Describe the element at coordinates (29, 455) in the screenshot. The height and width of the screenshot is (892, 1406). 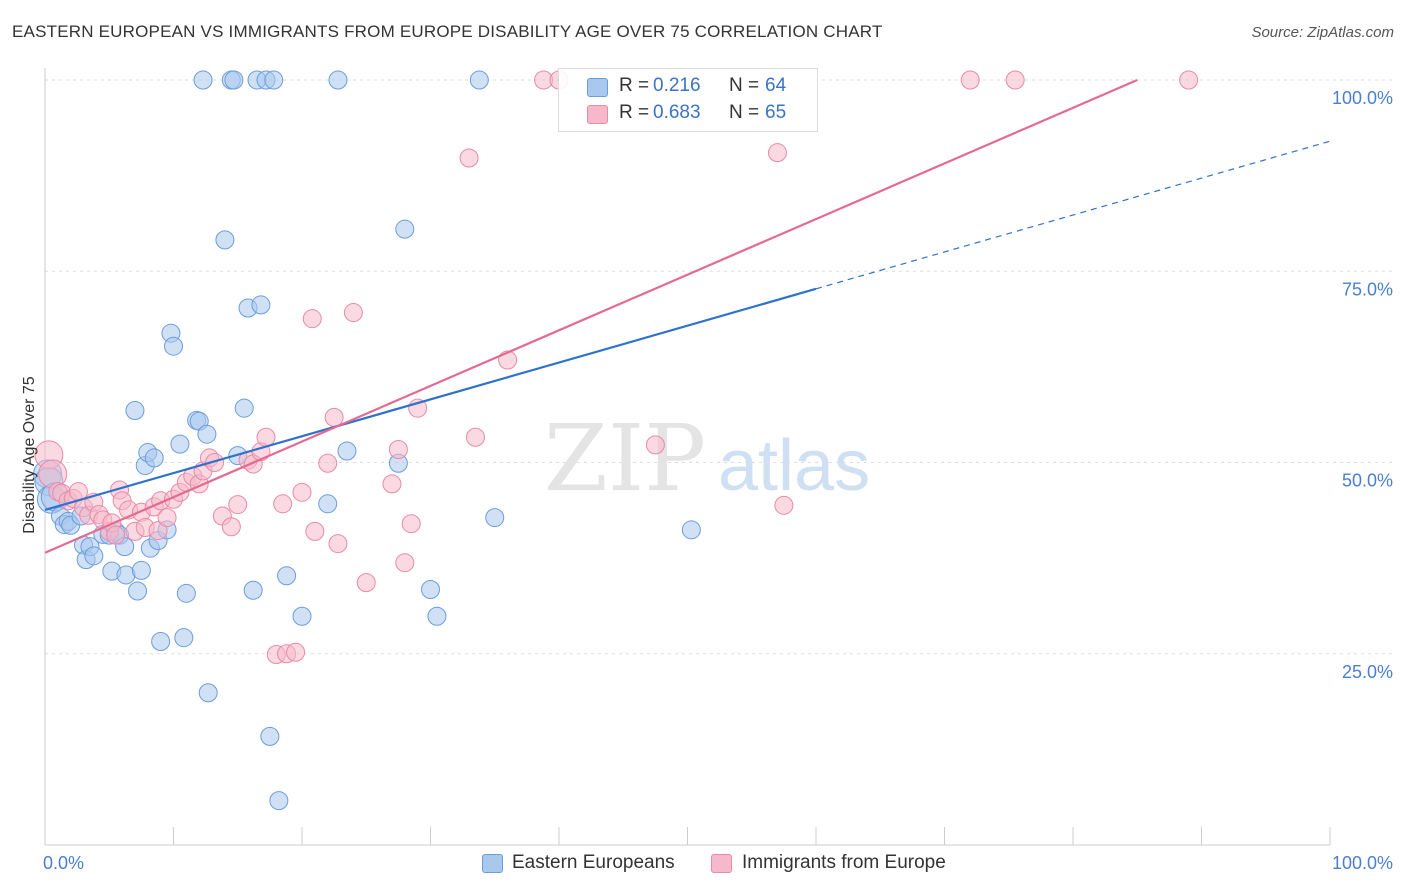
I see `y-axis-label: Disability Age Over 75` at that location.